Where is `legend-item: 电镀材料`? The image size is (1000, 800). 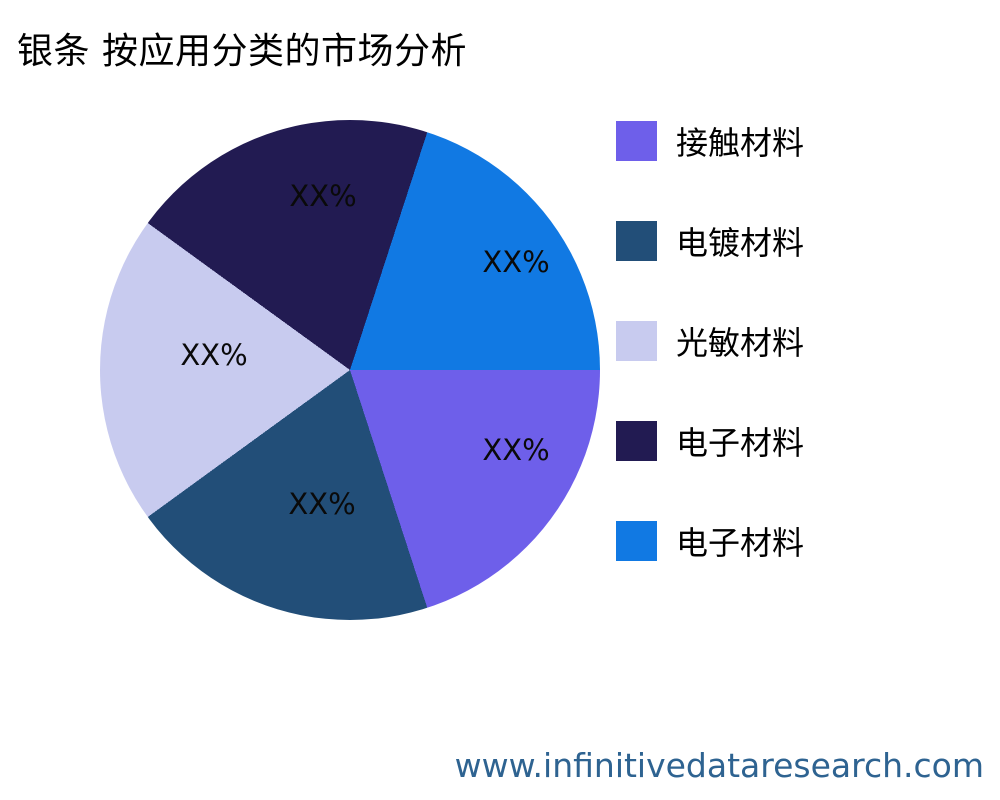 legend-item: 电镀材料 is located at coordinates (710, 241).